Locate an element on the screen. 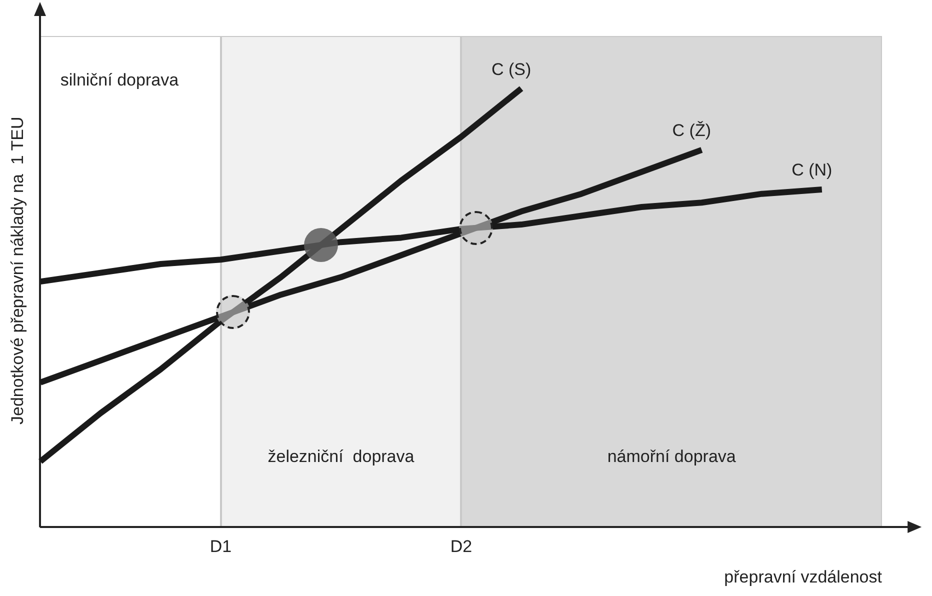 Image resolution: width=932 pixels, height=596 pixels. annotation: silniční doprava is located at coordinates (120, 80).